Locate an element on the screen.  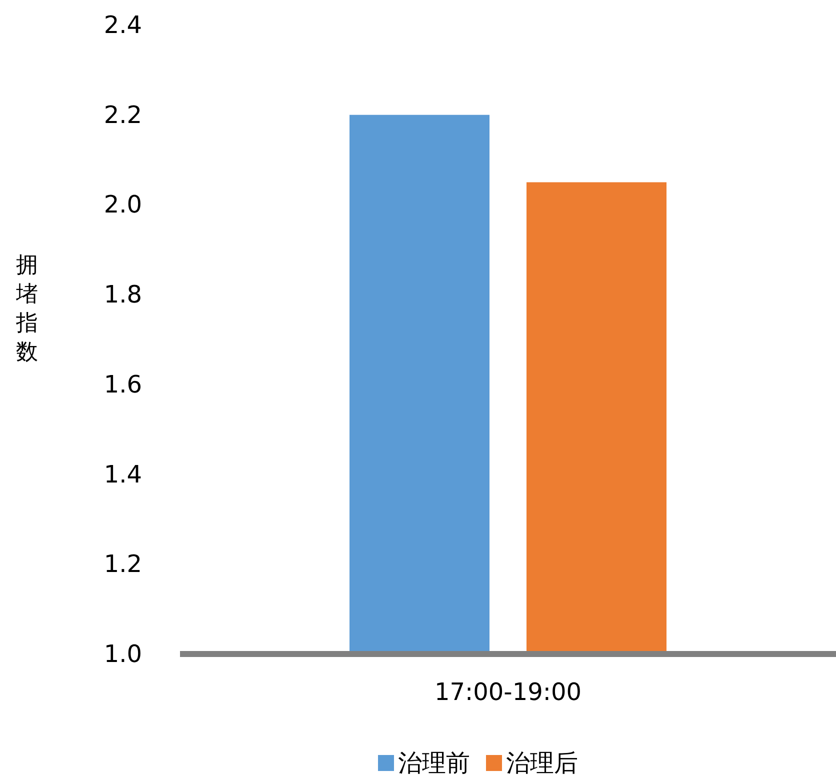
y-tick-label: 1.4 is located at coordinates (123, 474).